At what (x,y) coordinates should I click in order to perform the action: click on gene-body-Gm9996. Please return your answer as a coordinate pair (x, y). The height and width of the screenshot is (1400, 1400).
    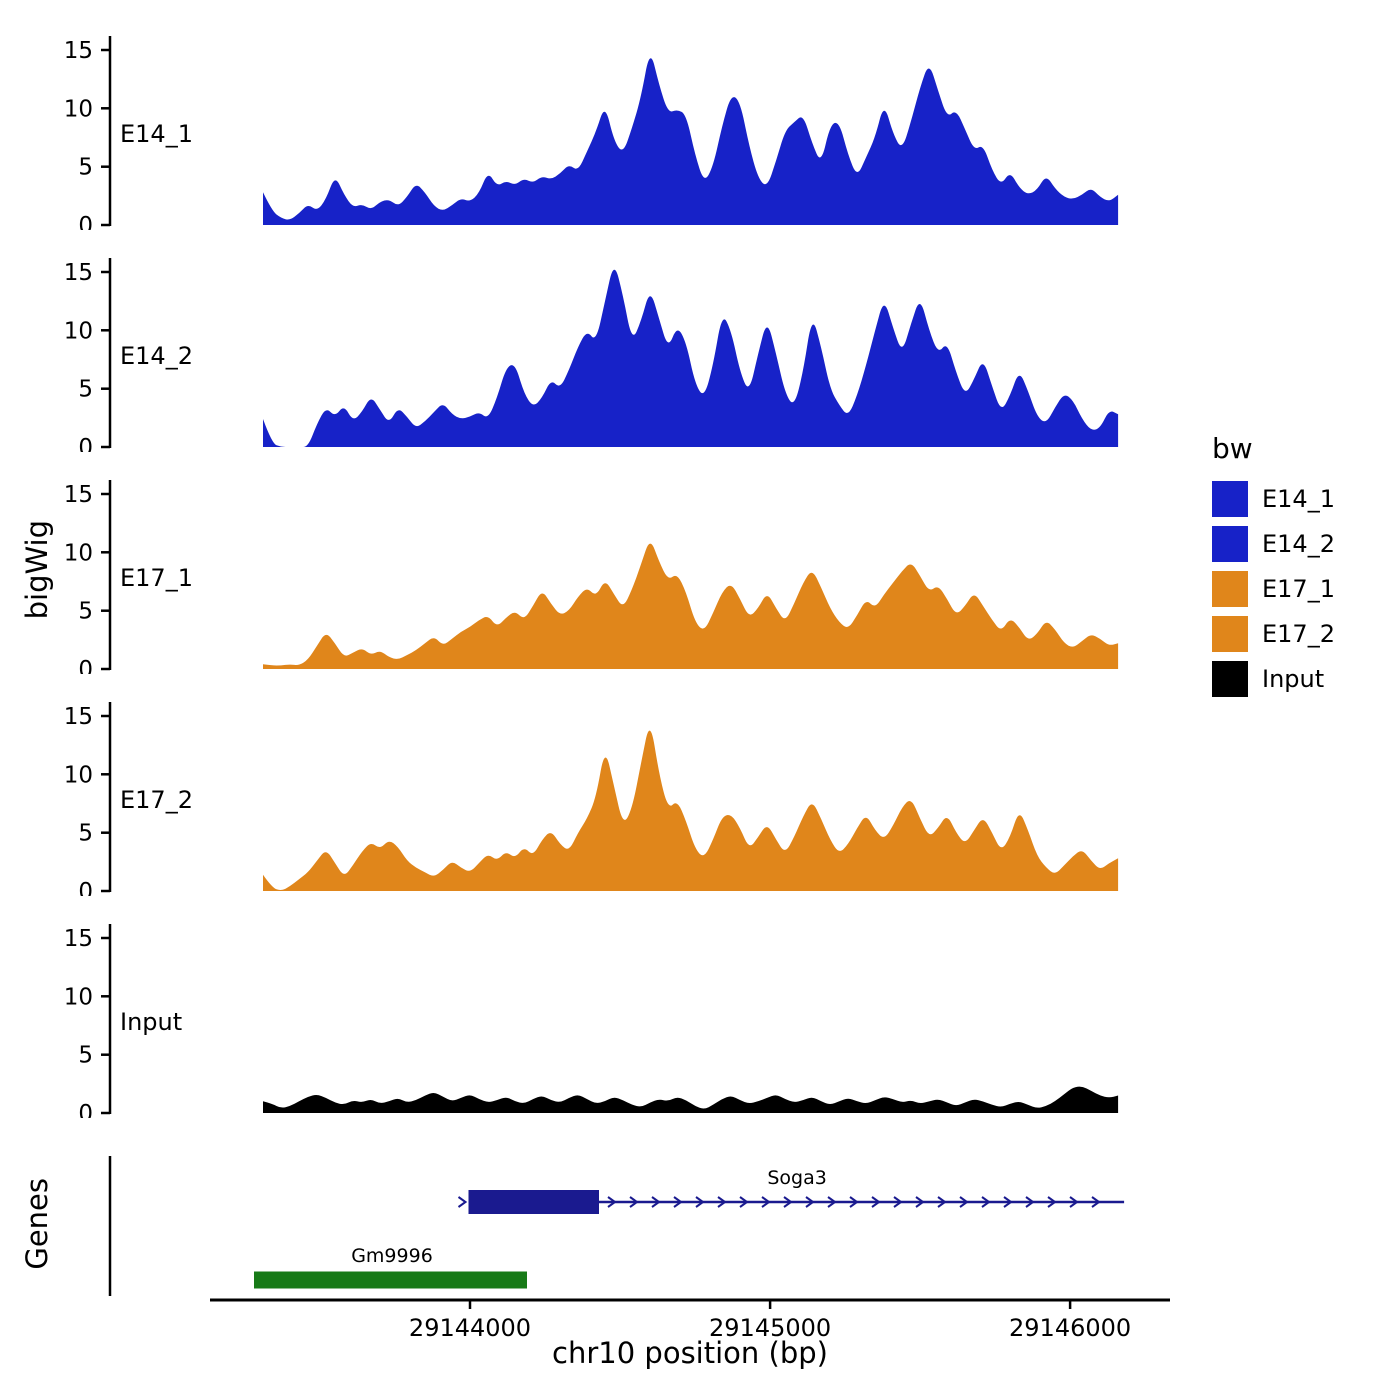
    Looking at the image, I should click on (390, 1280).